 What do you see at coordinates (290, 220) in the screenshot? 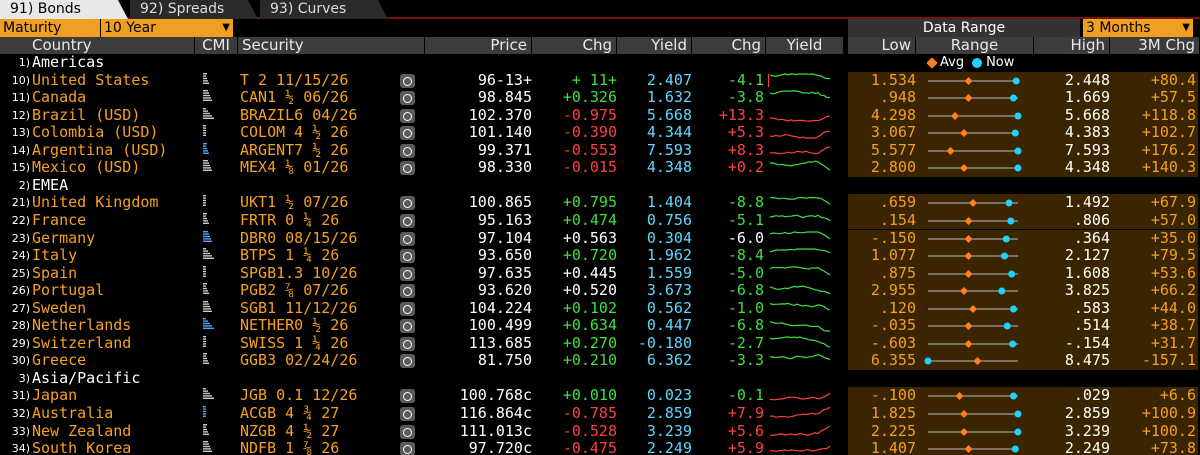
I see `security-name: FRTR 0 ¼ 26` at bounding box center [290, 220].